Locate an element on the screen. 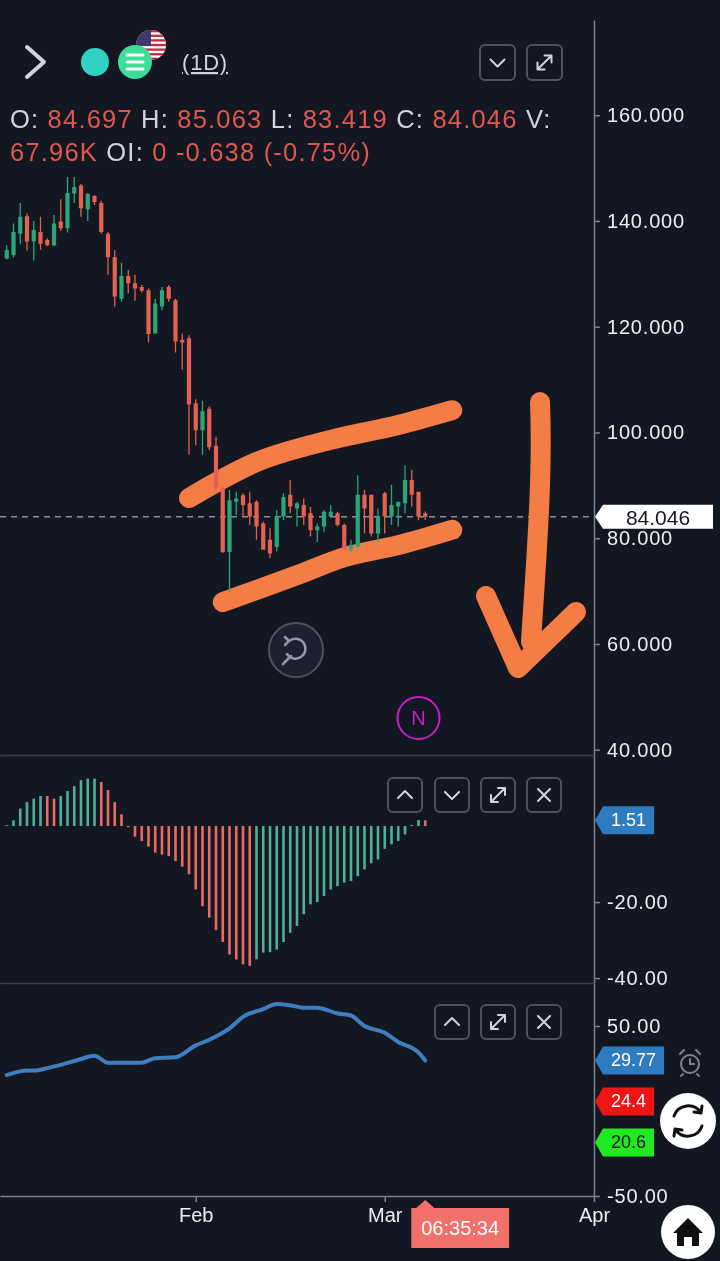 Image resolution: width=720 pixels, height=1261 pixels. y-tick-label: 100.000 is located at coordinates (646, 432).